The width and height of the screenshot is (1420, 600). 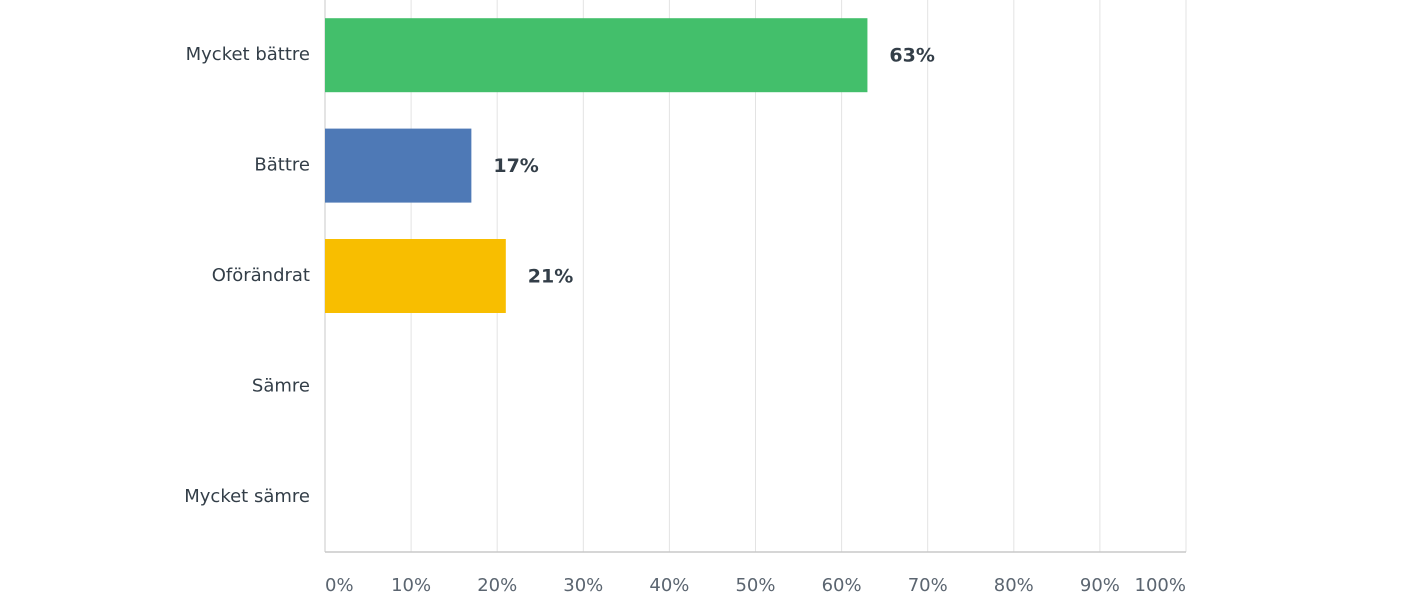 What do you see at coordinates (261, 275) in the screenshot?
I see `y-tick-label: Oförändrat` at bounding box center [261, 275].